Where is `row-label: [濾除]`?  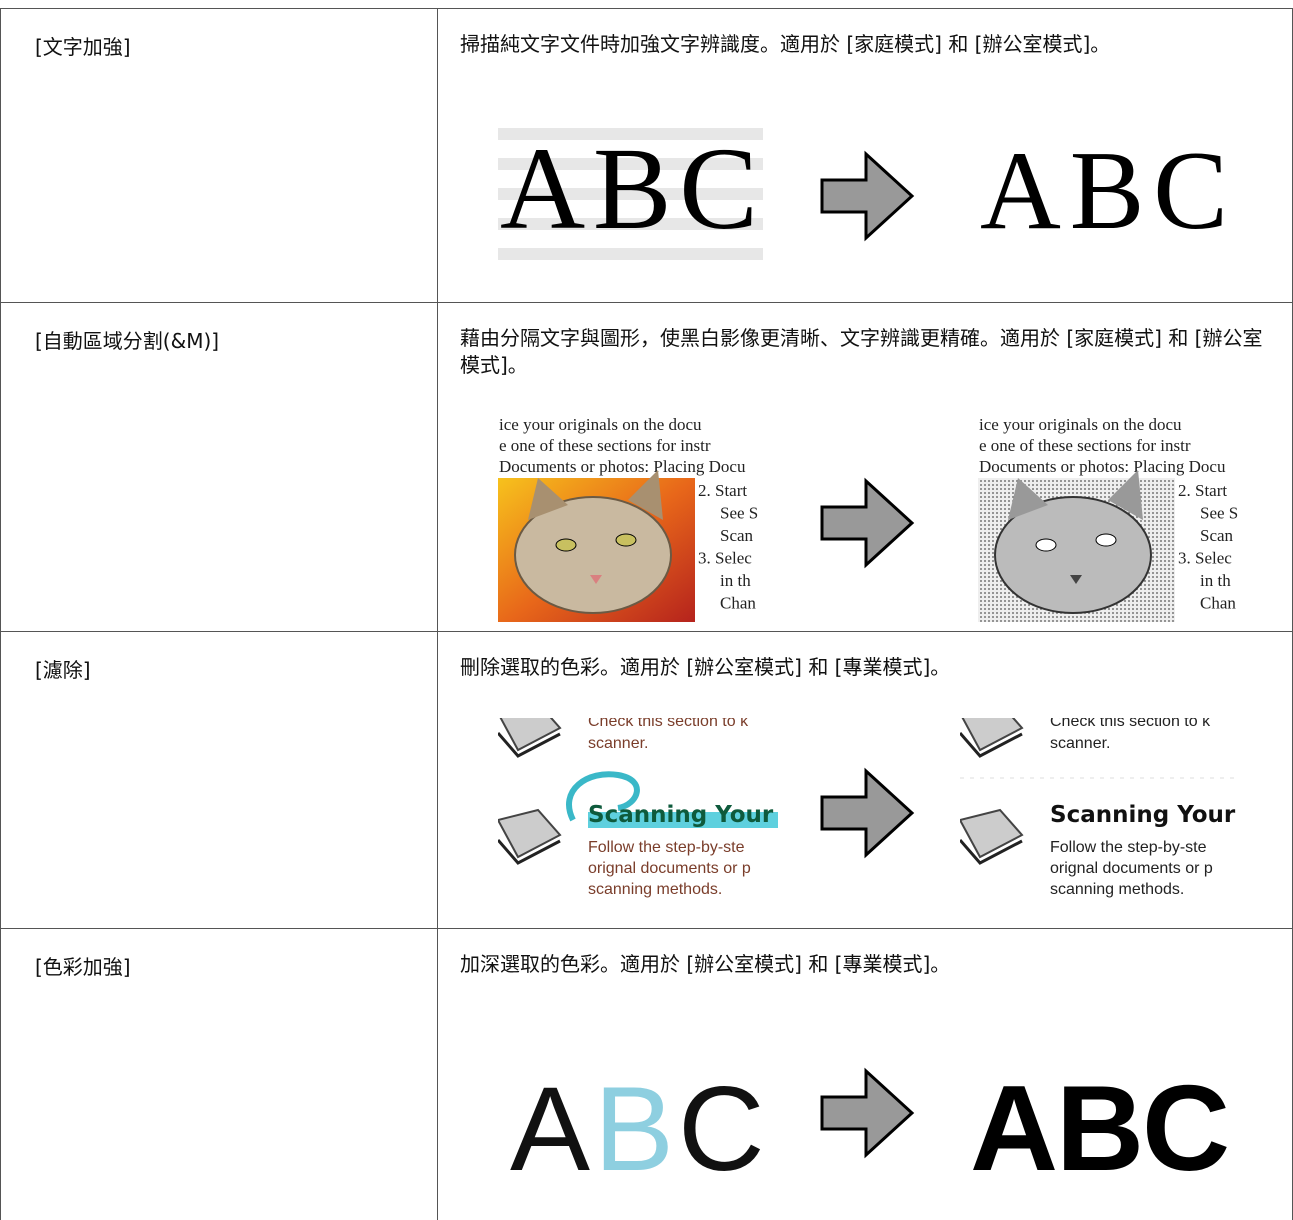 row-label: [濾除] is located at coordinates (63, 670).